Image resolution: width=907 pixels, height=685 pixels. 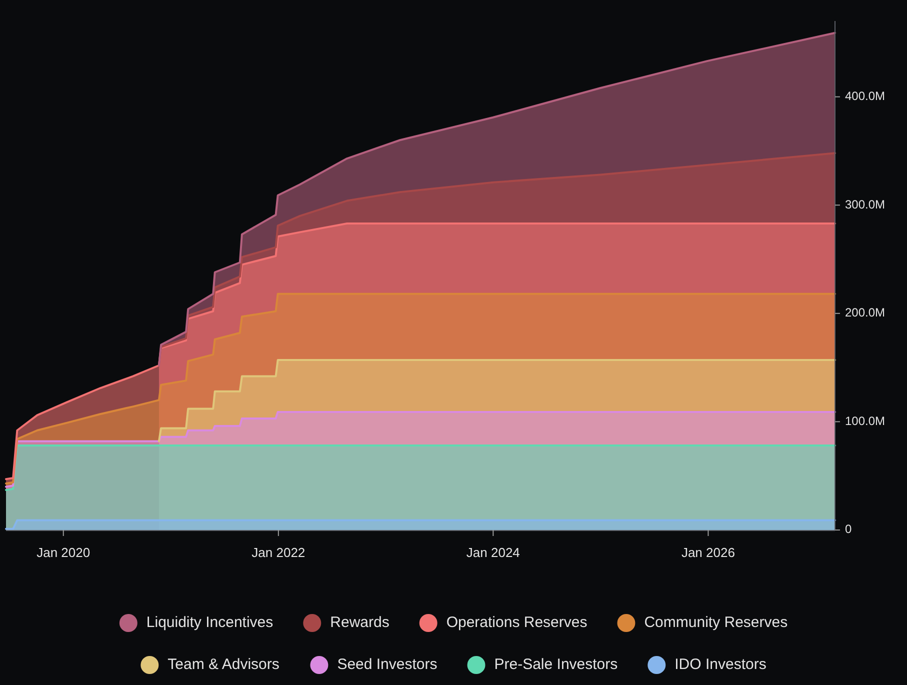 What do you see at coordinates (865, 421) in the screenshot?
I see `y-tick-label: 100.0M` at bounding box center [865, 421].